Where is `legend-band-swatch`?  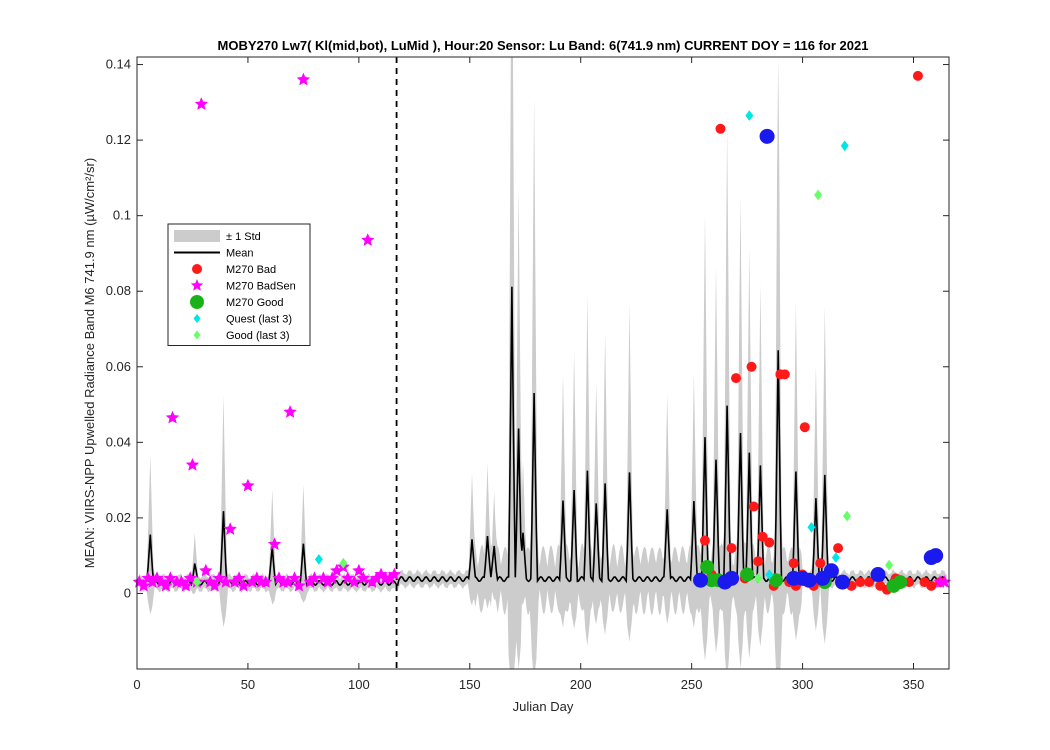 legend-band-swatch is located at coordinates (197, 236).